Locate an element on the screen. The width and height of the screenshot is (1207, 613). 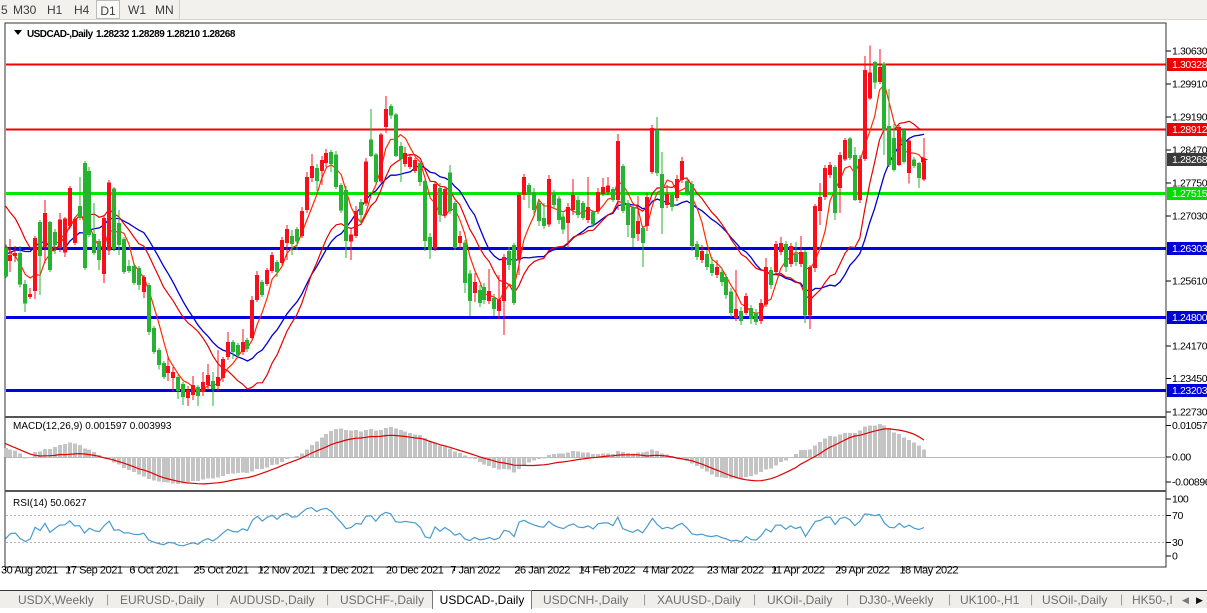
svg-text: 1.27750 is located at coordinates (1189, 184).